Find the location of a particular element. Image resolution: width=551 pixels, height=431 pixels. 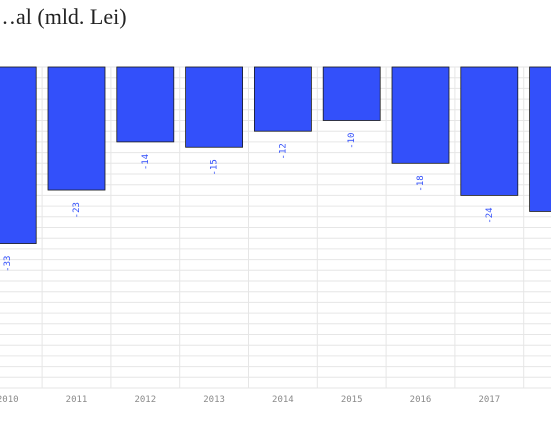

x-tick-2013: 2013 is located at coordinates (214, 400).